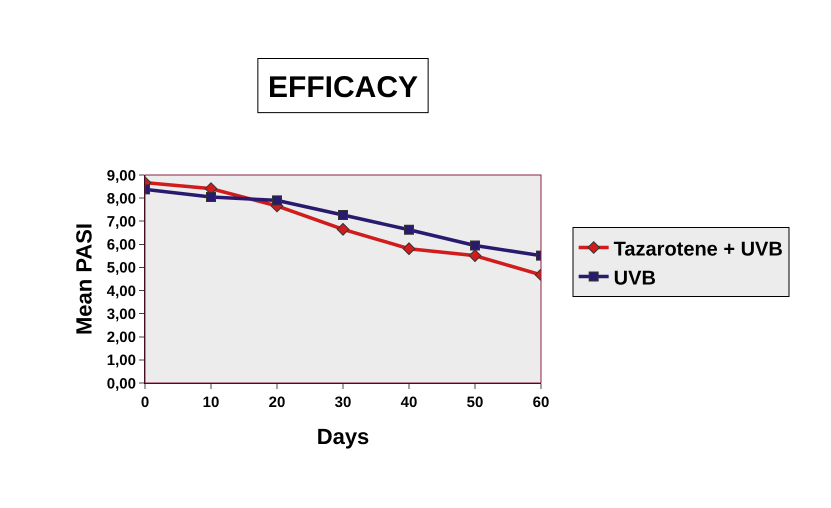 This screenshot has width=831, height=508. Describe the element at coordinates (121, 221) in the screenshot. I see `y-tick-label: 7,00` at that location.